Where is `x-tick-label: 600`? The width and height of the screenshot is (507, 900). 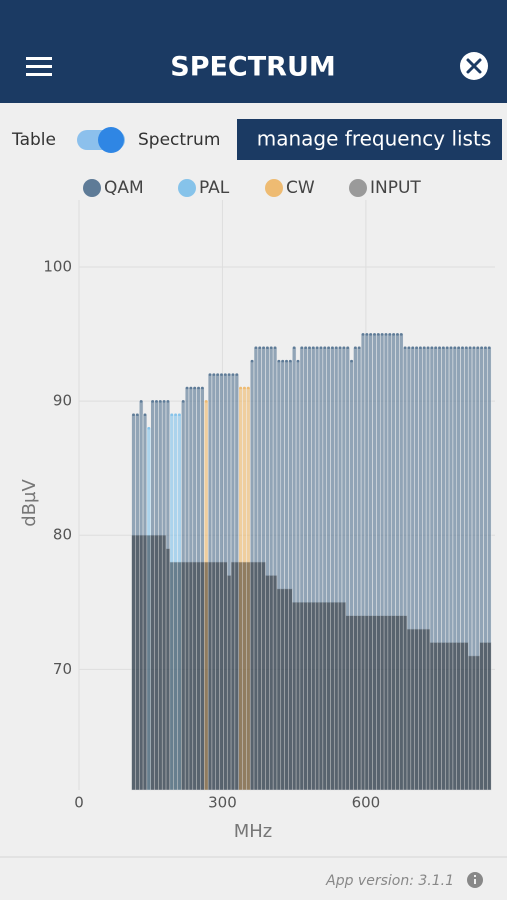
x-tick-label: 600 is located at coordinates (366, 803).